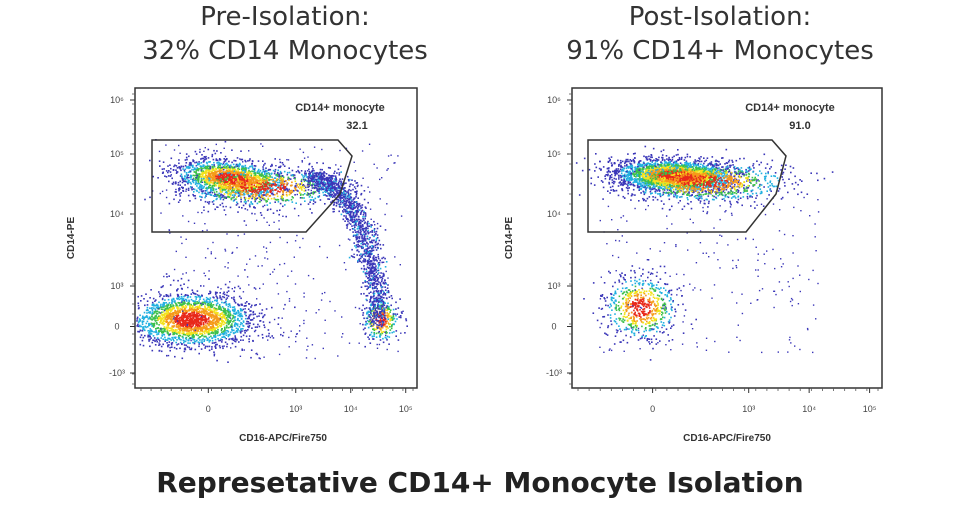 The width and height of the screenshot is (960, 519). I want to click on right-panel-title: Post-Isolation: 91% CD14+ Monocytes, so click(720, 34).